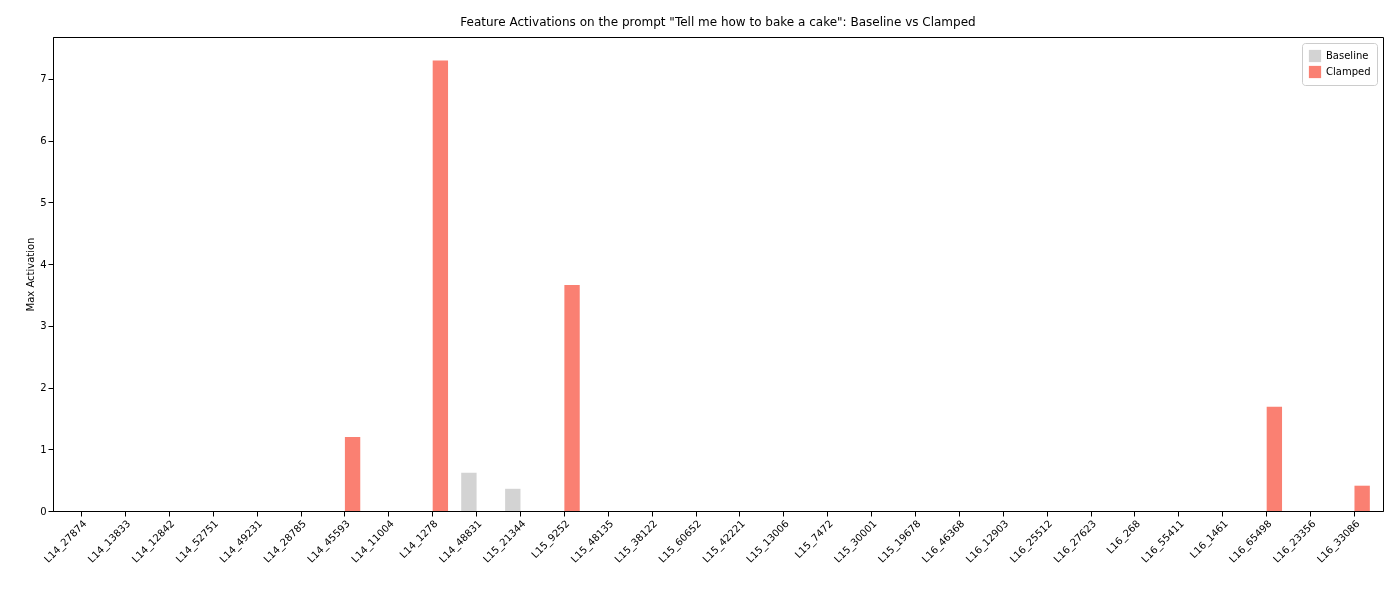  I want to click on y-tick-label: 3, so click(43, 326).